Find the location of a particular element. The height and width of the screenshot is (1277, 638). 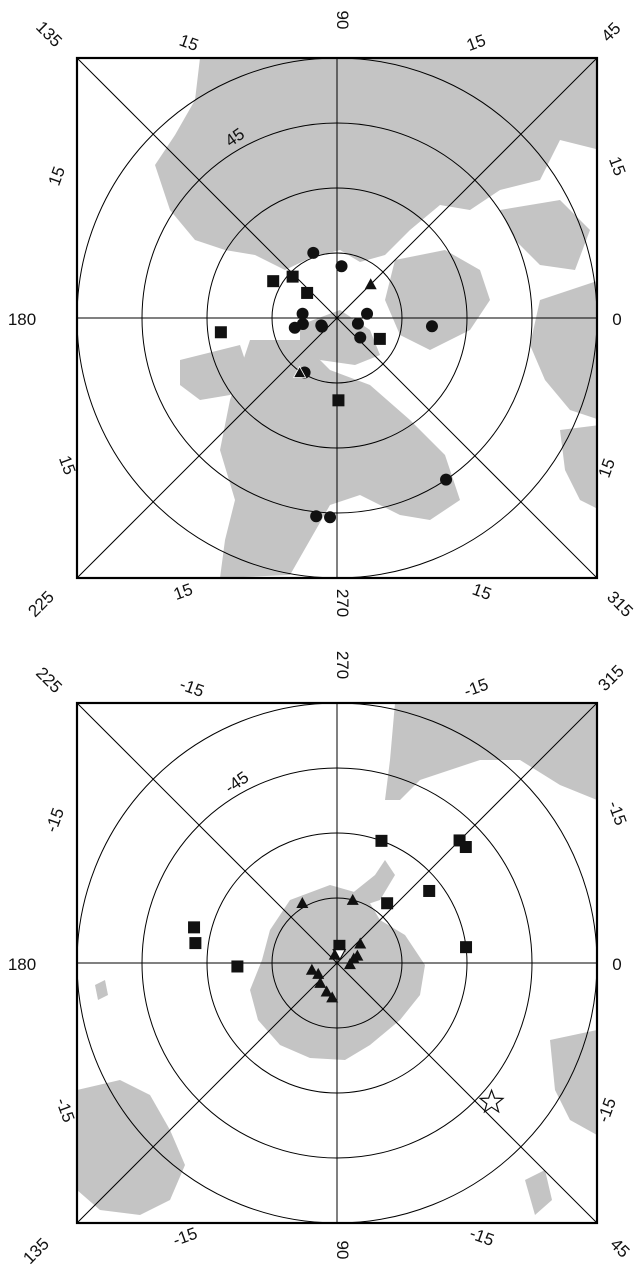

south-label-left: 180 is located at coordinates (22, 964).